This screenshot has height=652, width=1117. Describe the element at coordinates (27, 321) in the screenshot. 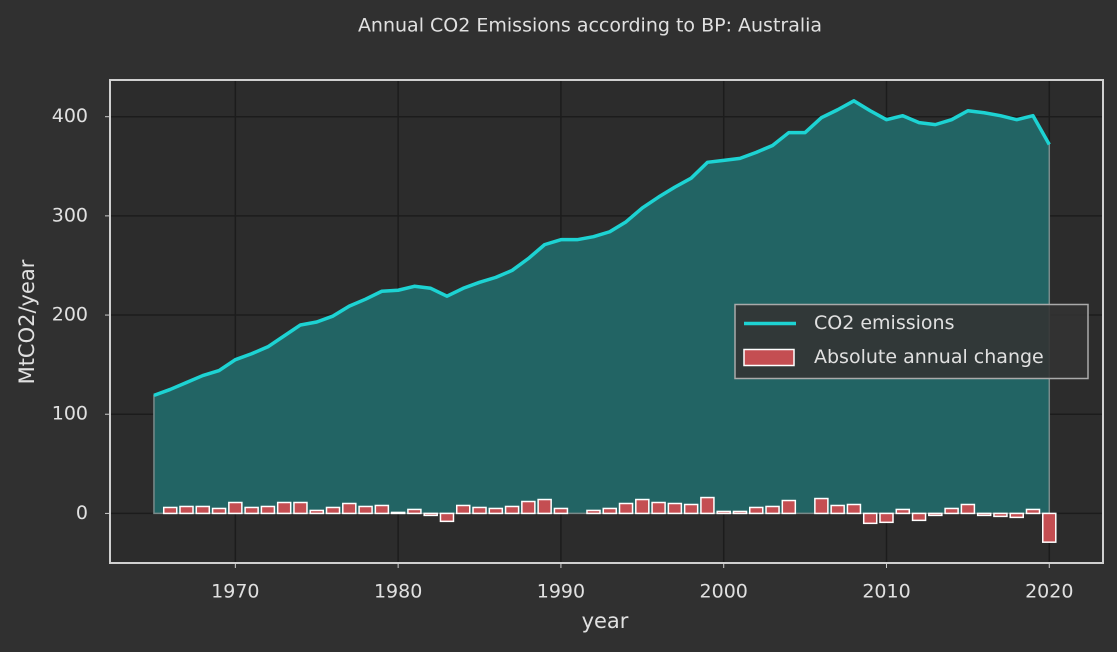

I see `y-axis-label: MtCO2/year` at that location.